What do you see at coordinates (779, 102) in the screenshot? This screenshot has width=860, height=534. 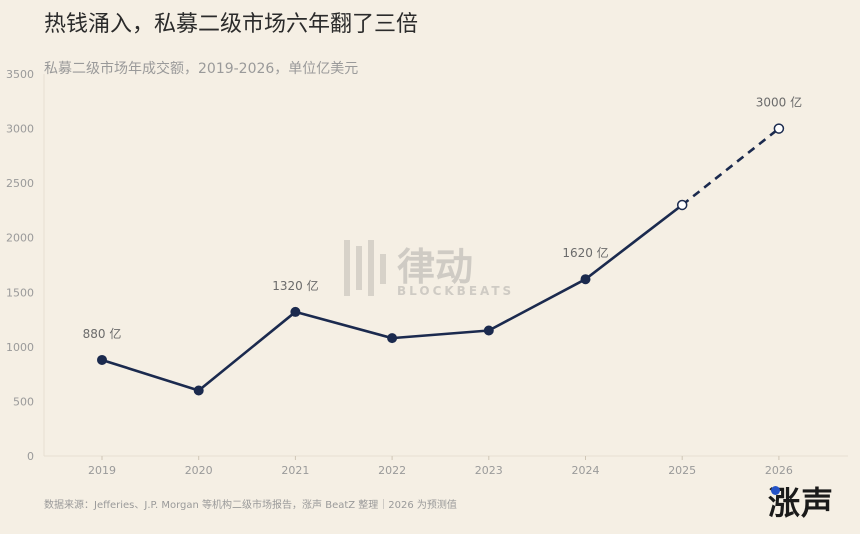 I see `data-label: 3000 亿` at bounding box center [779, 102].